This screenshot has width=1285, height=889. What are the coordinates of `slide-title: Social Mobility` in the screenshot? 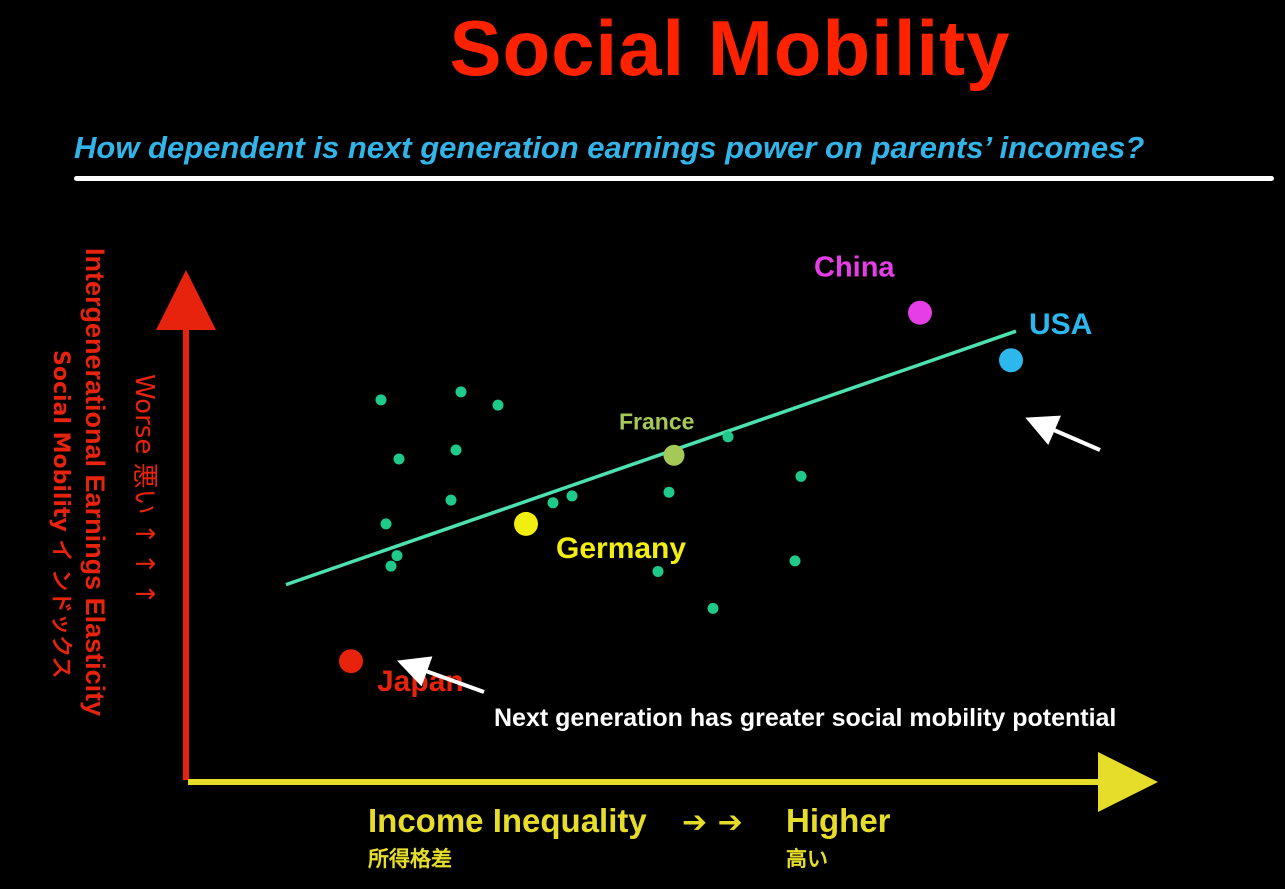 It's located at (730, 48).